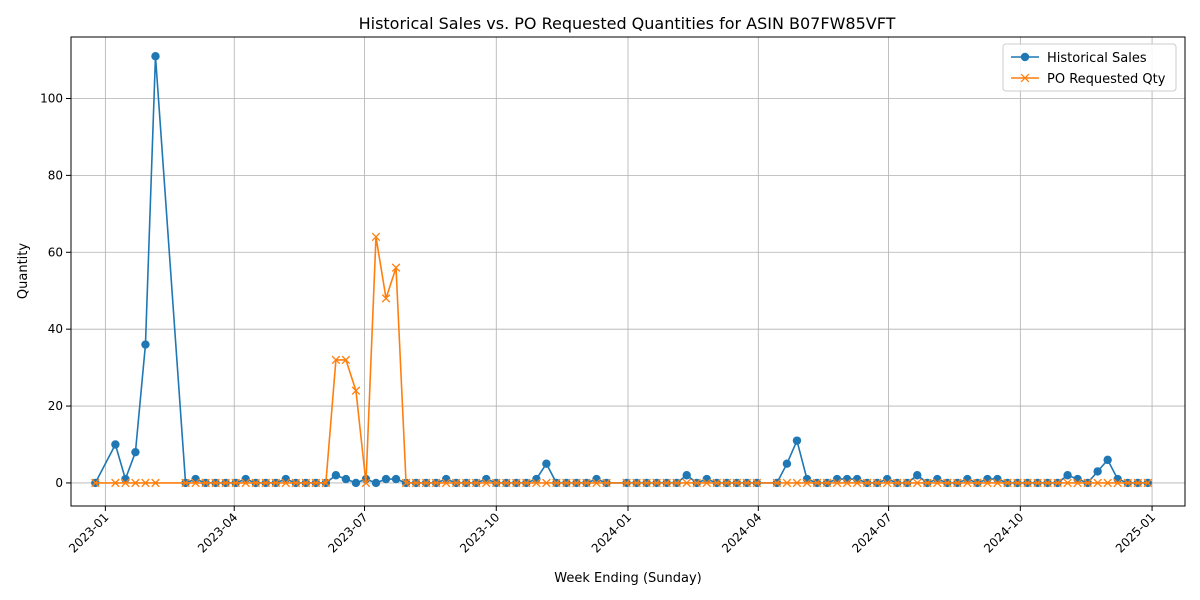 This screenshot has width=1200, height=600. Describe the element at coordinates (55, 329) in the screenshot. I see `y-tick-label: 40` at that location.